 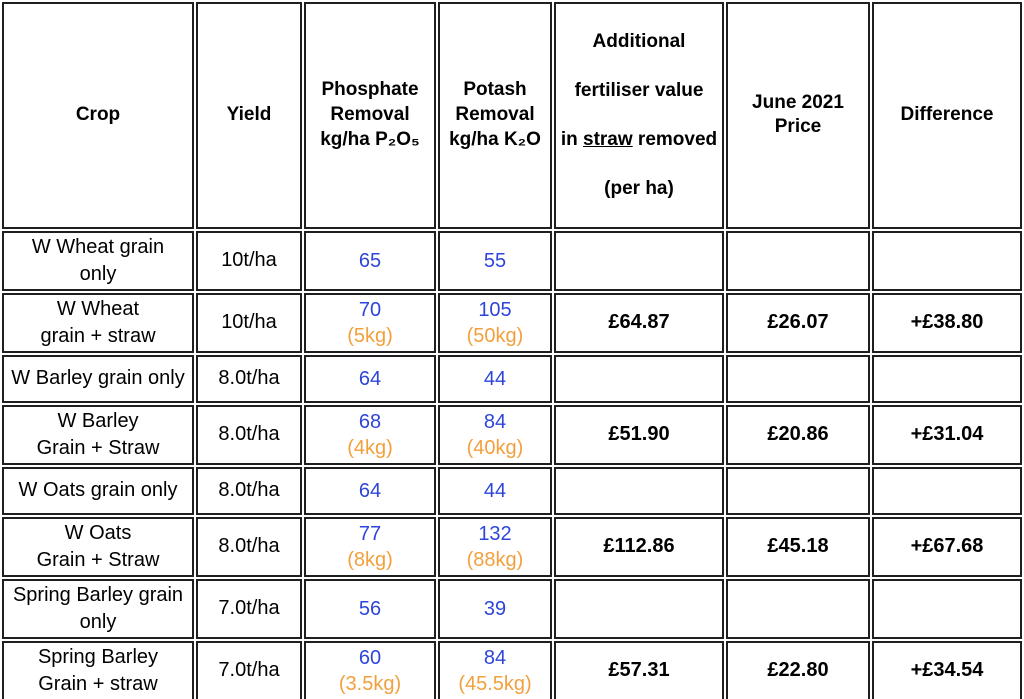 I want to click on table-row-spring-barley-grain-only: Spring Barley grain only 7.0t/ha 56 39, so click(x=512, y=608).